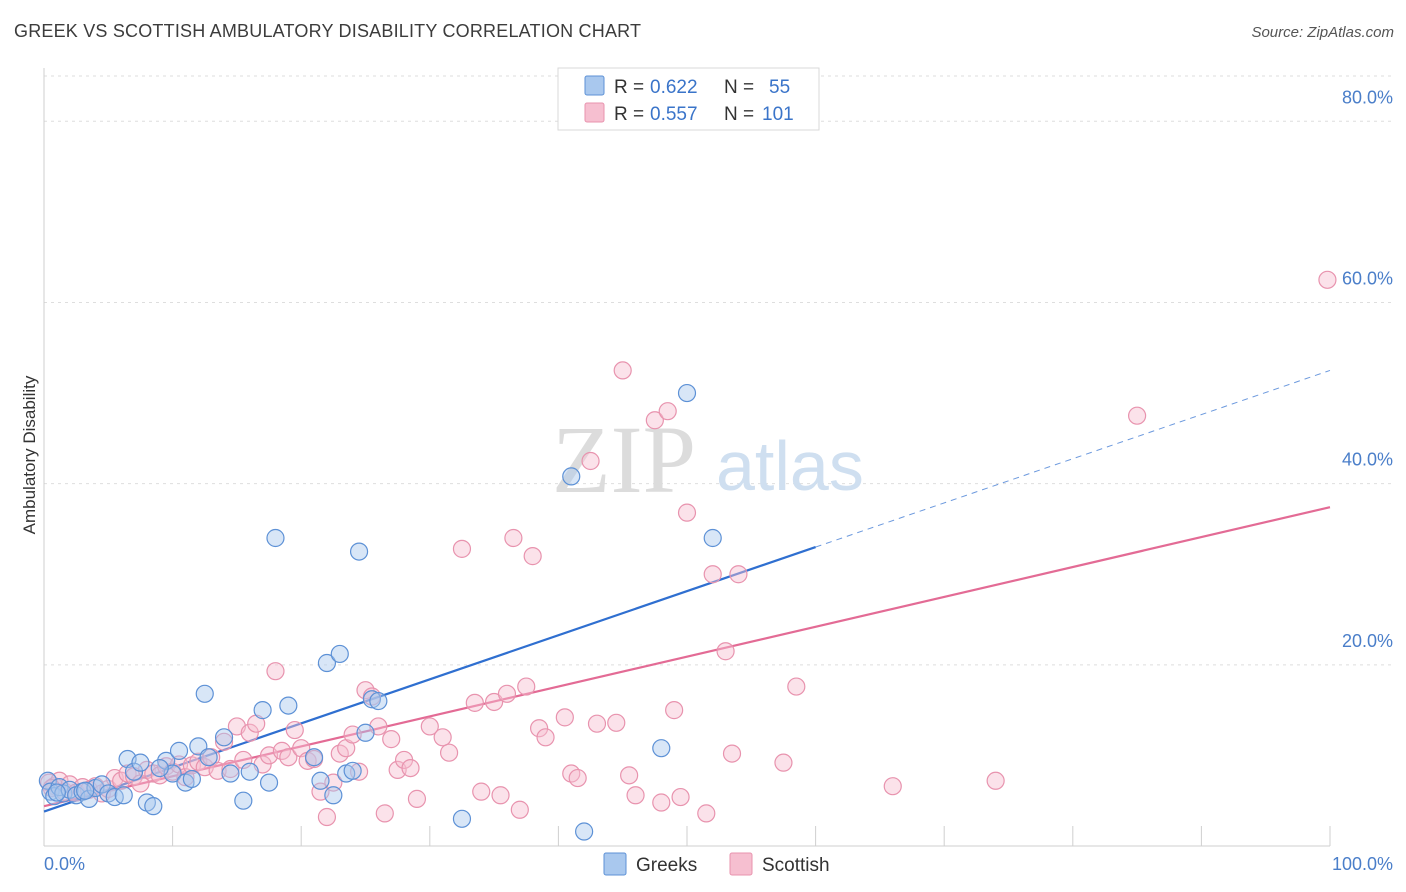 The image size is (1406, 892). Describe the element at coordinates (688, 99) in the screenshot. I see `correlation-legend: R = 0.622 N = 55 R = 0.557 N = 101` at that location.